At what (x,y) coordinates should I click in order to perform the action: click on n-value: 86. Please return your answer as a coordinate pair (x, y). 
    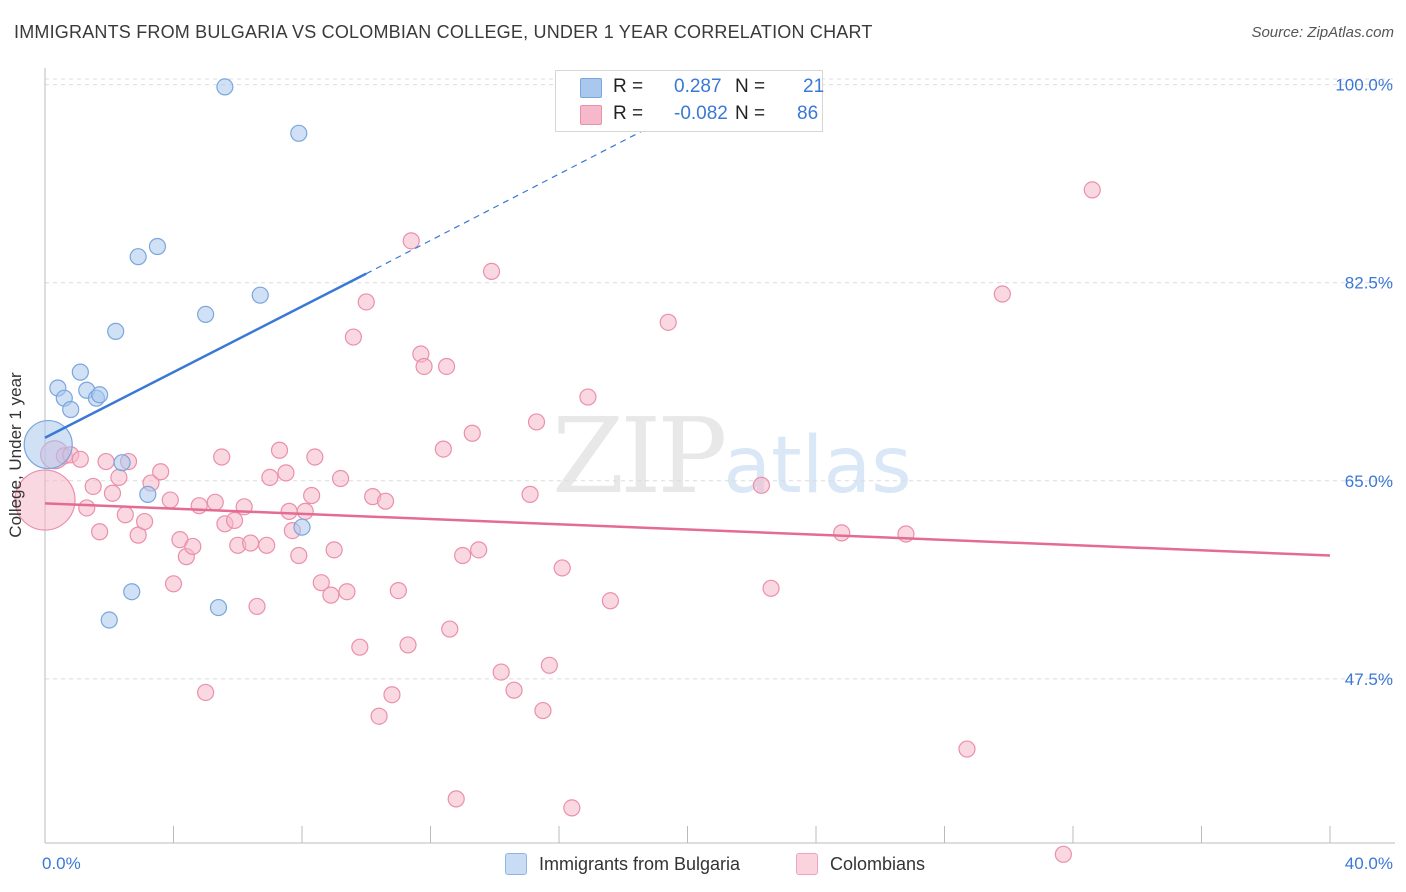
    Looking at the image, I should click on (808, 113).